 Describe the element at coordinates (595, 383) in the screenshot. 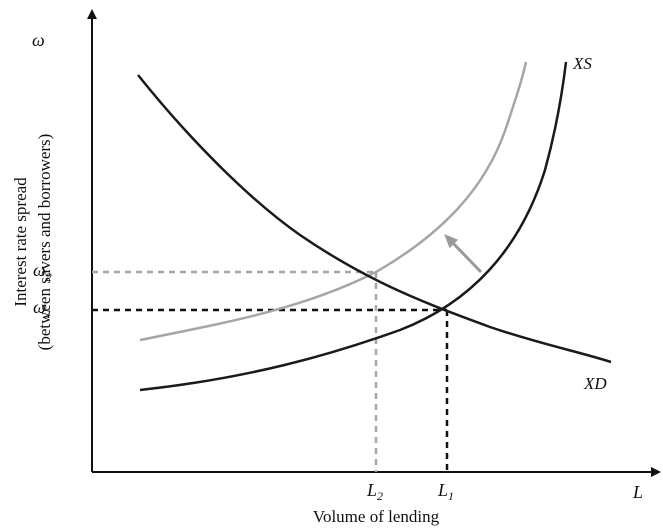

I see `xd-label: XD` at that location.